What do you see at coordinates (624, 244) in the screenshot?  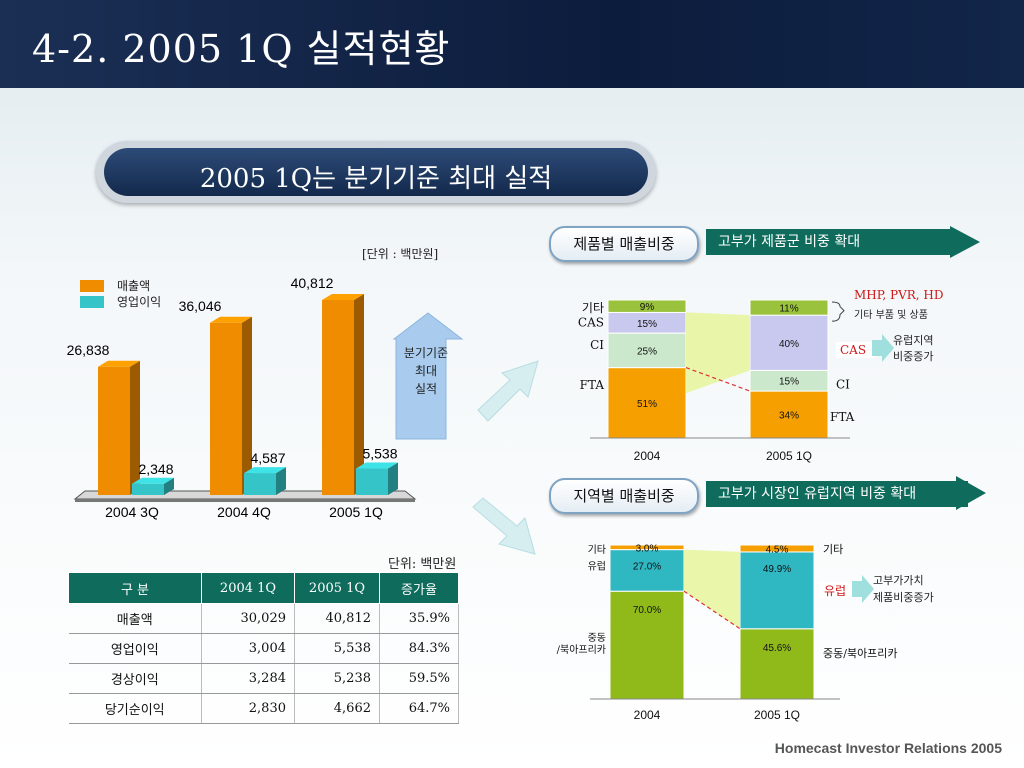 I see `product-section-tag: 제품별 매출비중` at bounding box center [624, 244].